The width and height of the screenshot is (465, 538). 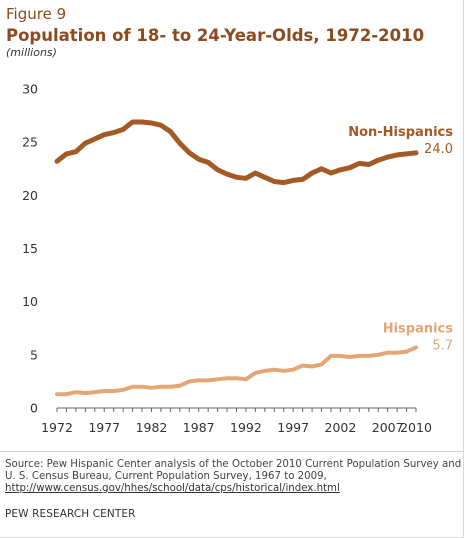 I want to click on x-tick-label: 2010, so click(x=416, y=427).